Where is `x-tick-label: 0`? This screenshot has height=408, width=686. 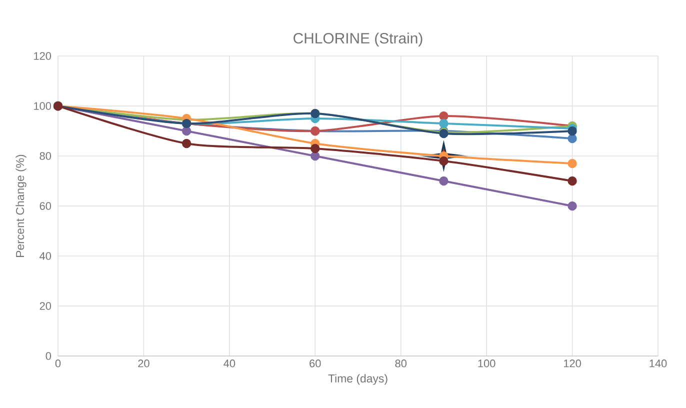 x-tick-label: 0 is located at coordinates (58, 364).